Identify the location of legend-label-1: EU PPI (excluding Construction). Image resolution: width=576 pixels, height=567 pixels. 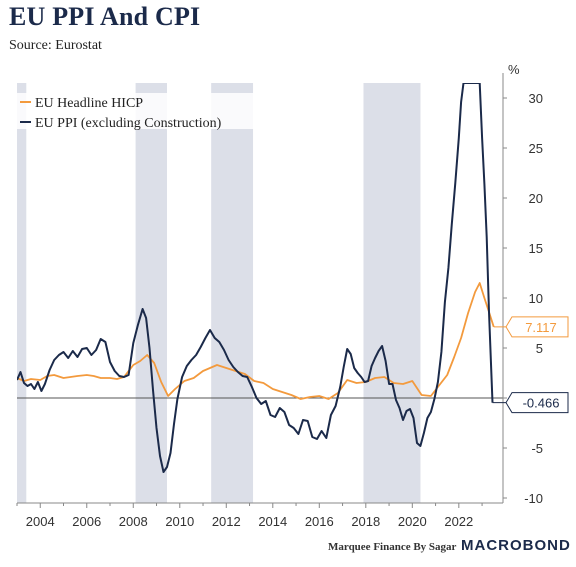
(128, 123).